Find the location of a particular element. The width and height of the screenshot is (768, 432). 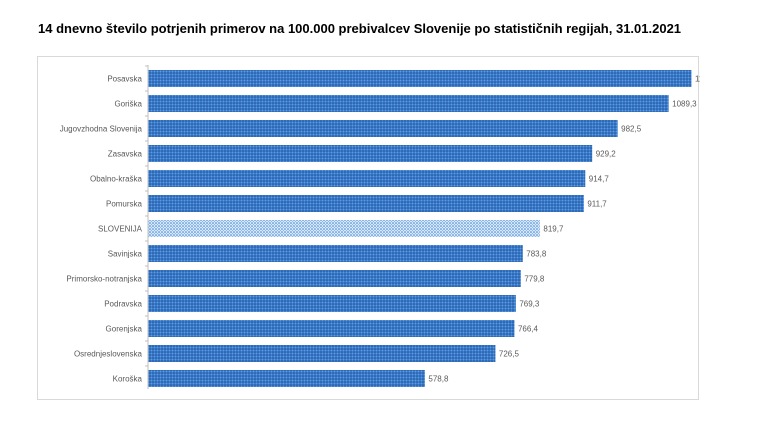

bar-savinjska is located at coordinates (335, 253).